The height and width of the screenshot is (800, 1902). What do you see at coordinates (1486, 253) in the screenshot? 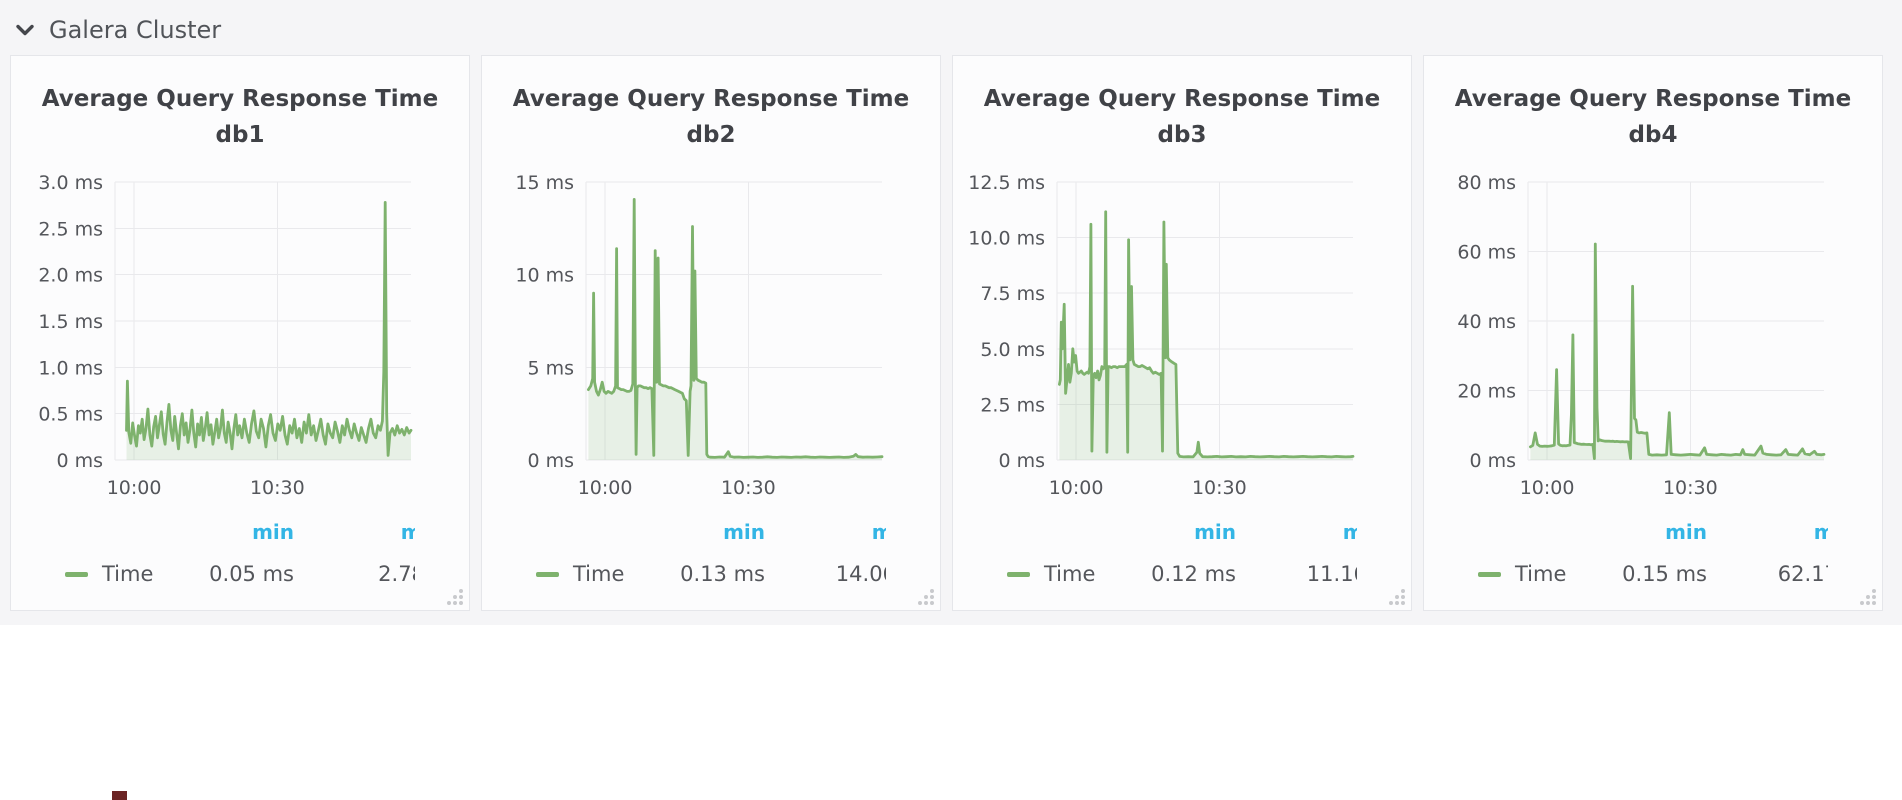
I see `y-axis-tick-label: 60 ms` at bounding box center [1486, 253].